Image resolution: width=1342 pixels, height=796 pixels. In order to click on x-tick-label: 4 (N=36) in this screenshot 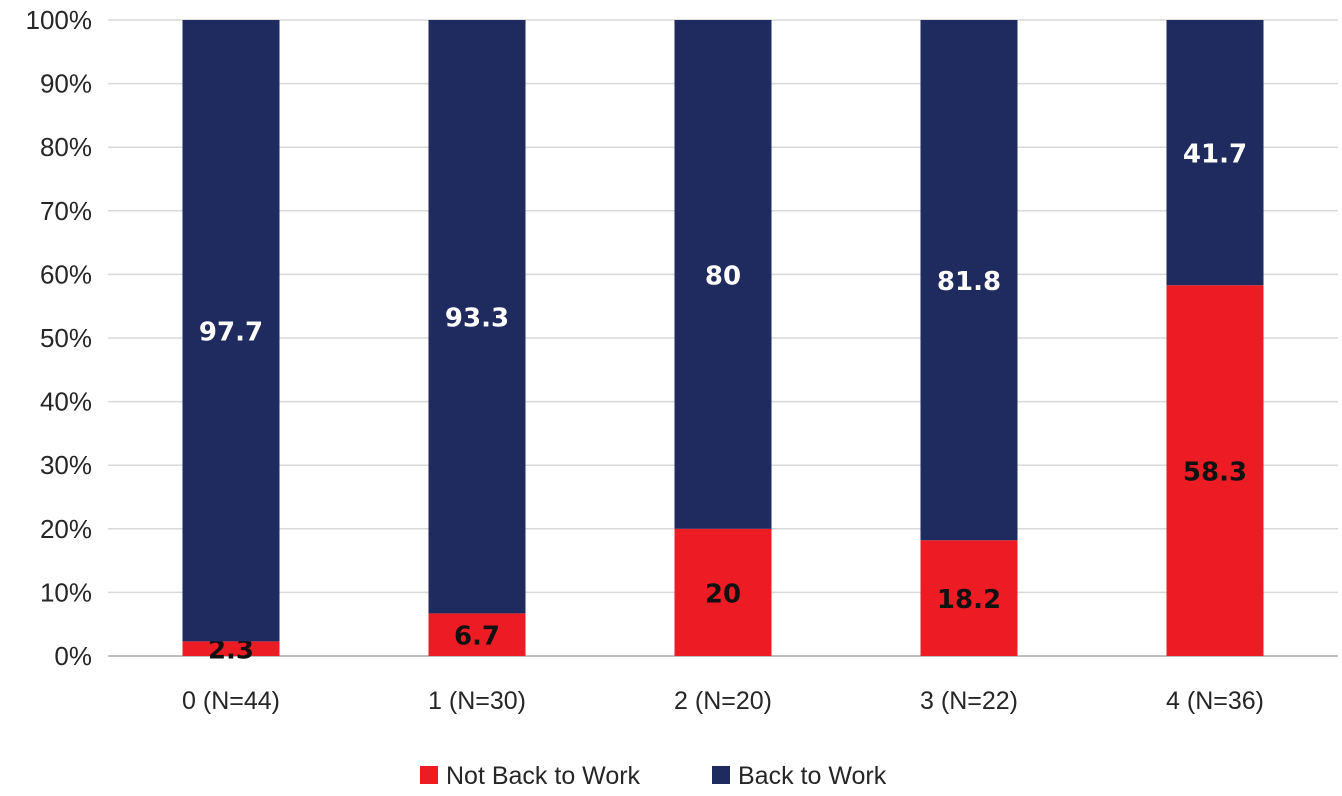, I will do `click(1215, 701)`.